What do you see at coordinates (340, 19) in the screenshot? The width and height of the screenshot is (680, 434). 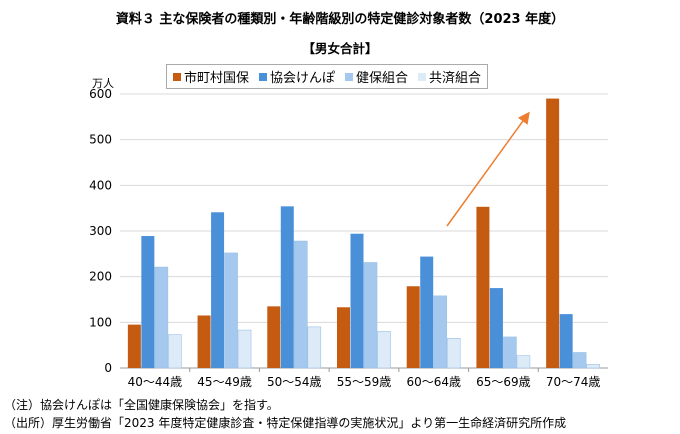 I see `chart-title: 資料３ 主な保険者の種類別・年齢階級別の特定健診対象者数（2023 年度）` at bounding box center [340, 19].